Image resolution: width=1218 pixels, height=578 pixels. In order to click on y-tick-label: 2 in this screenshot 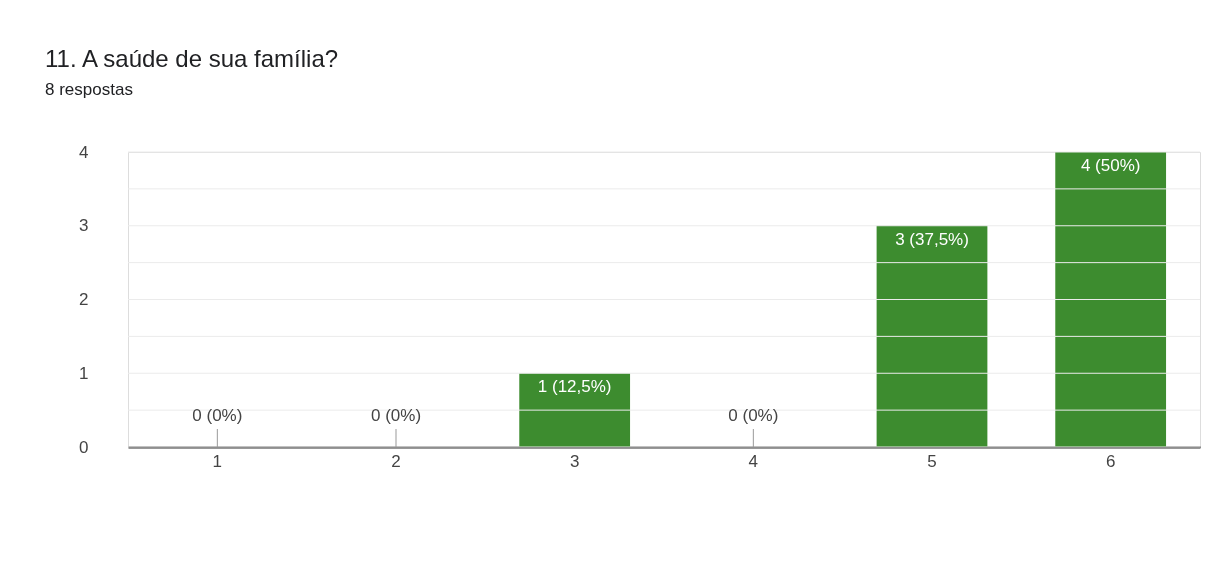, I will do `click(84, 299)`.